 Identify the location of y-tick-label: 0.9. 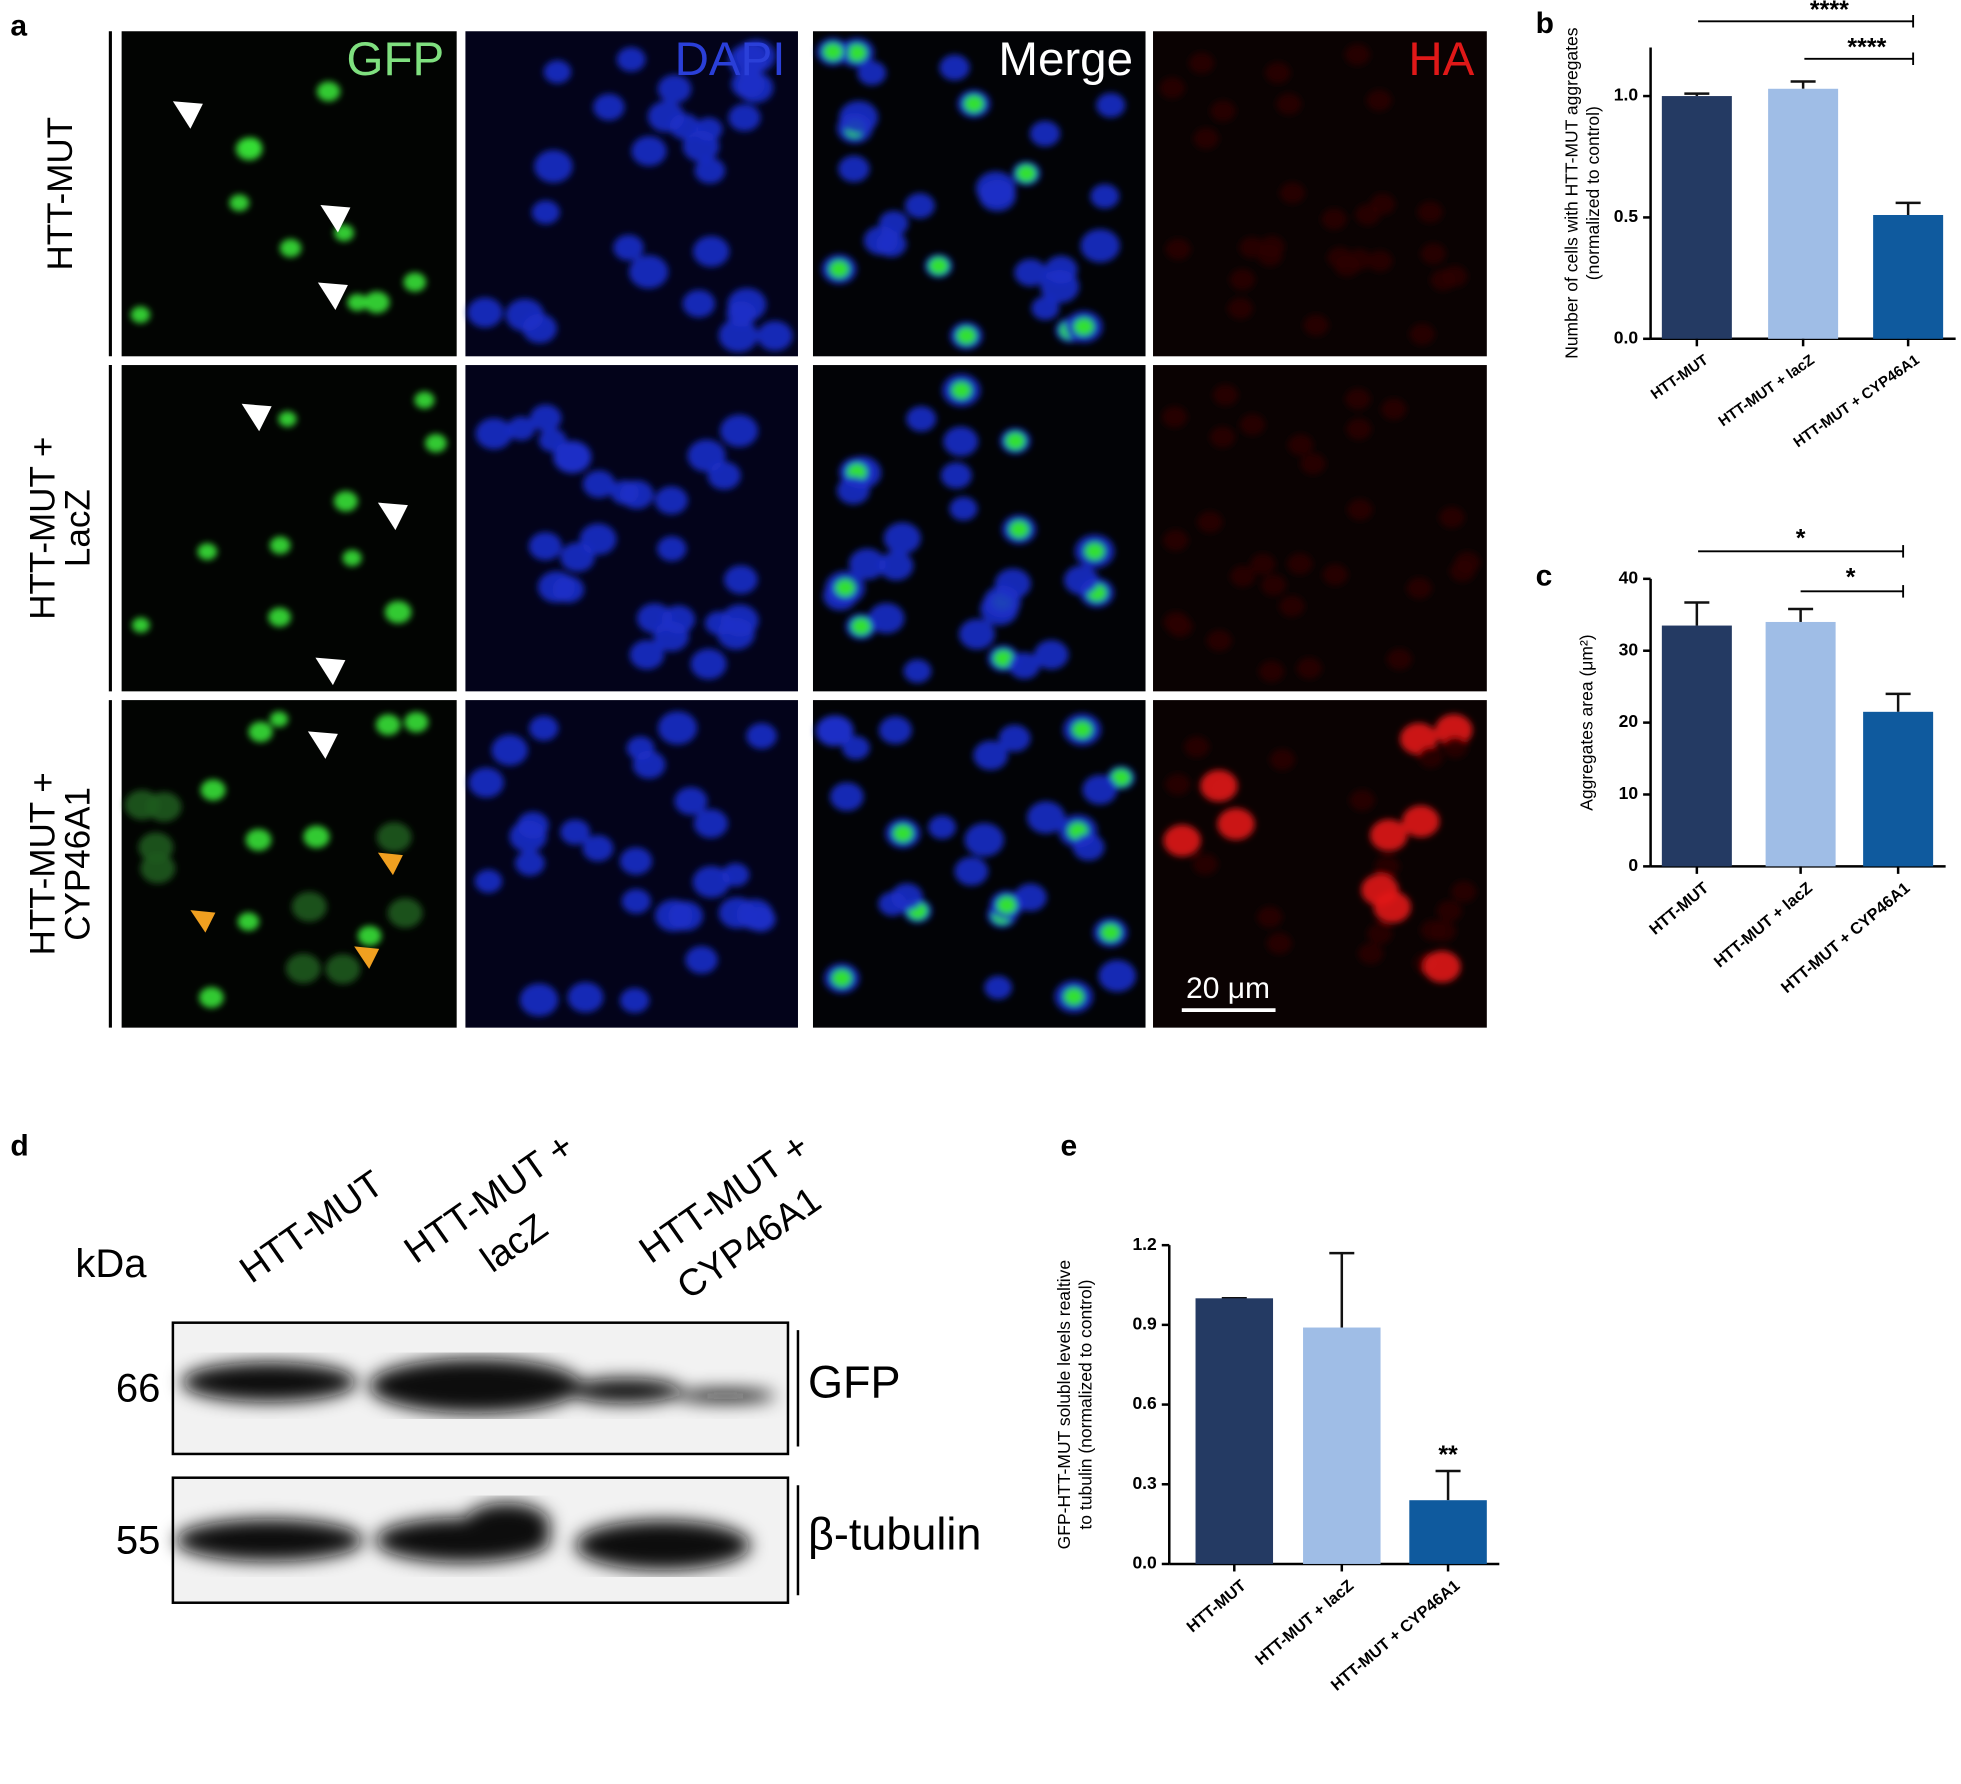
(1144, 1323).